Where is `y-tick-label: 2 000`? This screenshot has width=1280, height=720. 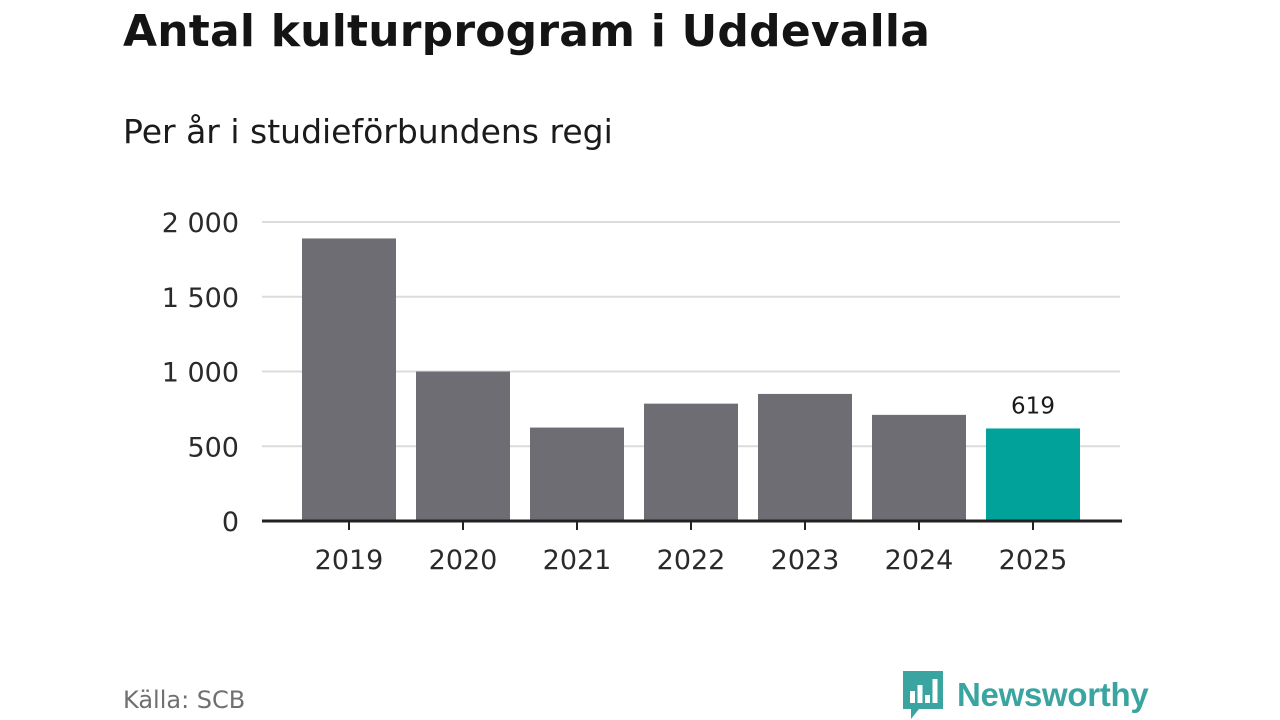
y-tick-label: 2 000 is located at coordinates (200, 223).